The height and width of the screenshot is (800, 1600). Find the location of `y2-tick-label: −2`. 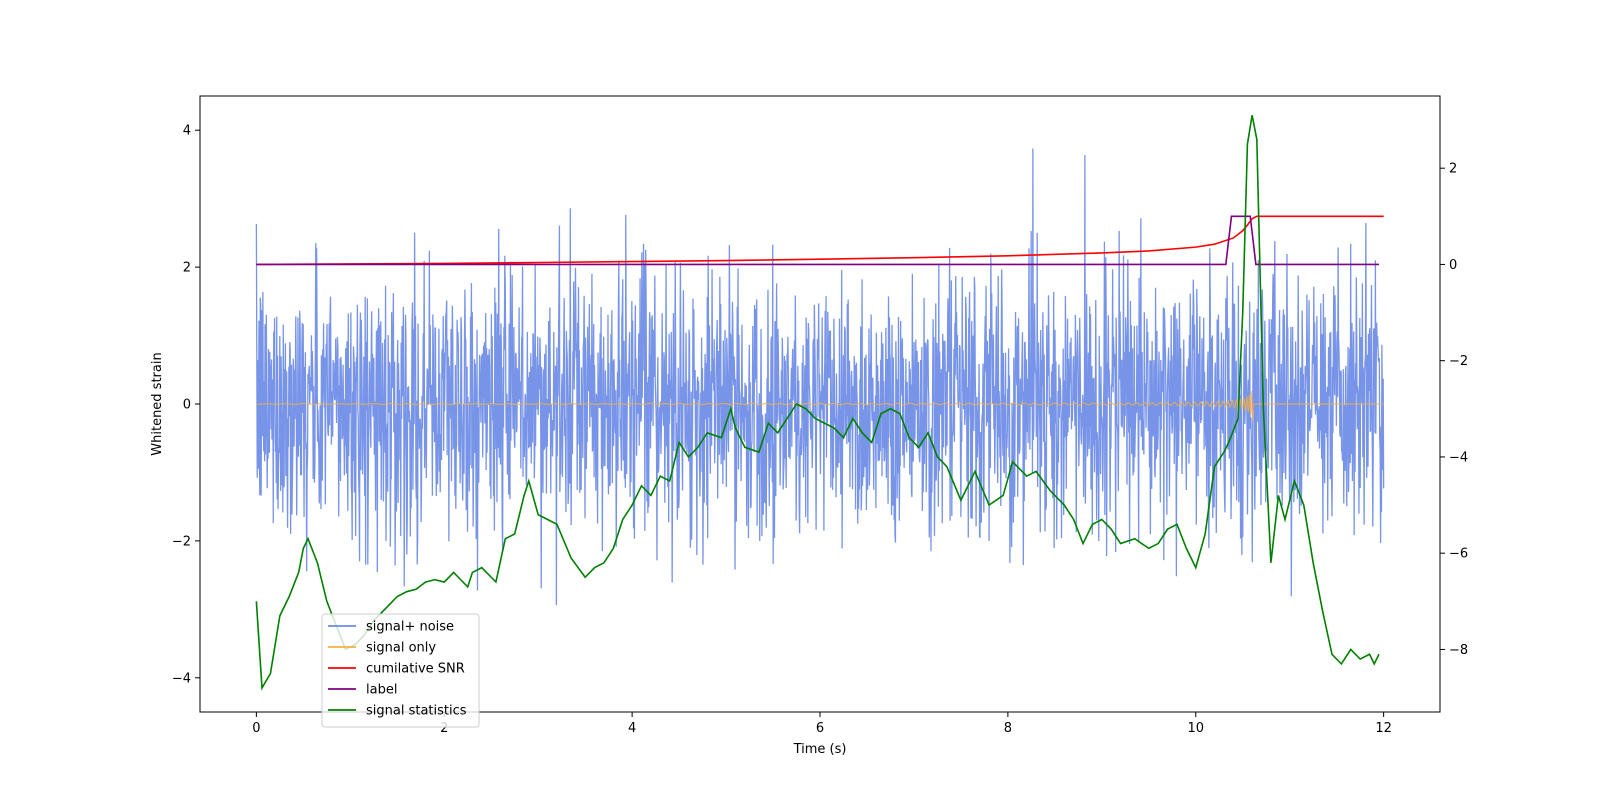

y2-tick-label: −2 is located at coordinates (1458, 361).